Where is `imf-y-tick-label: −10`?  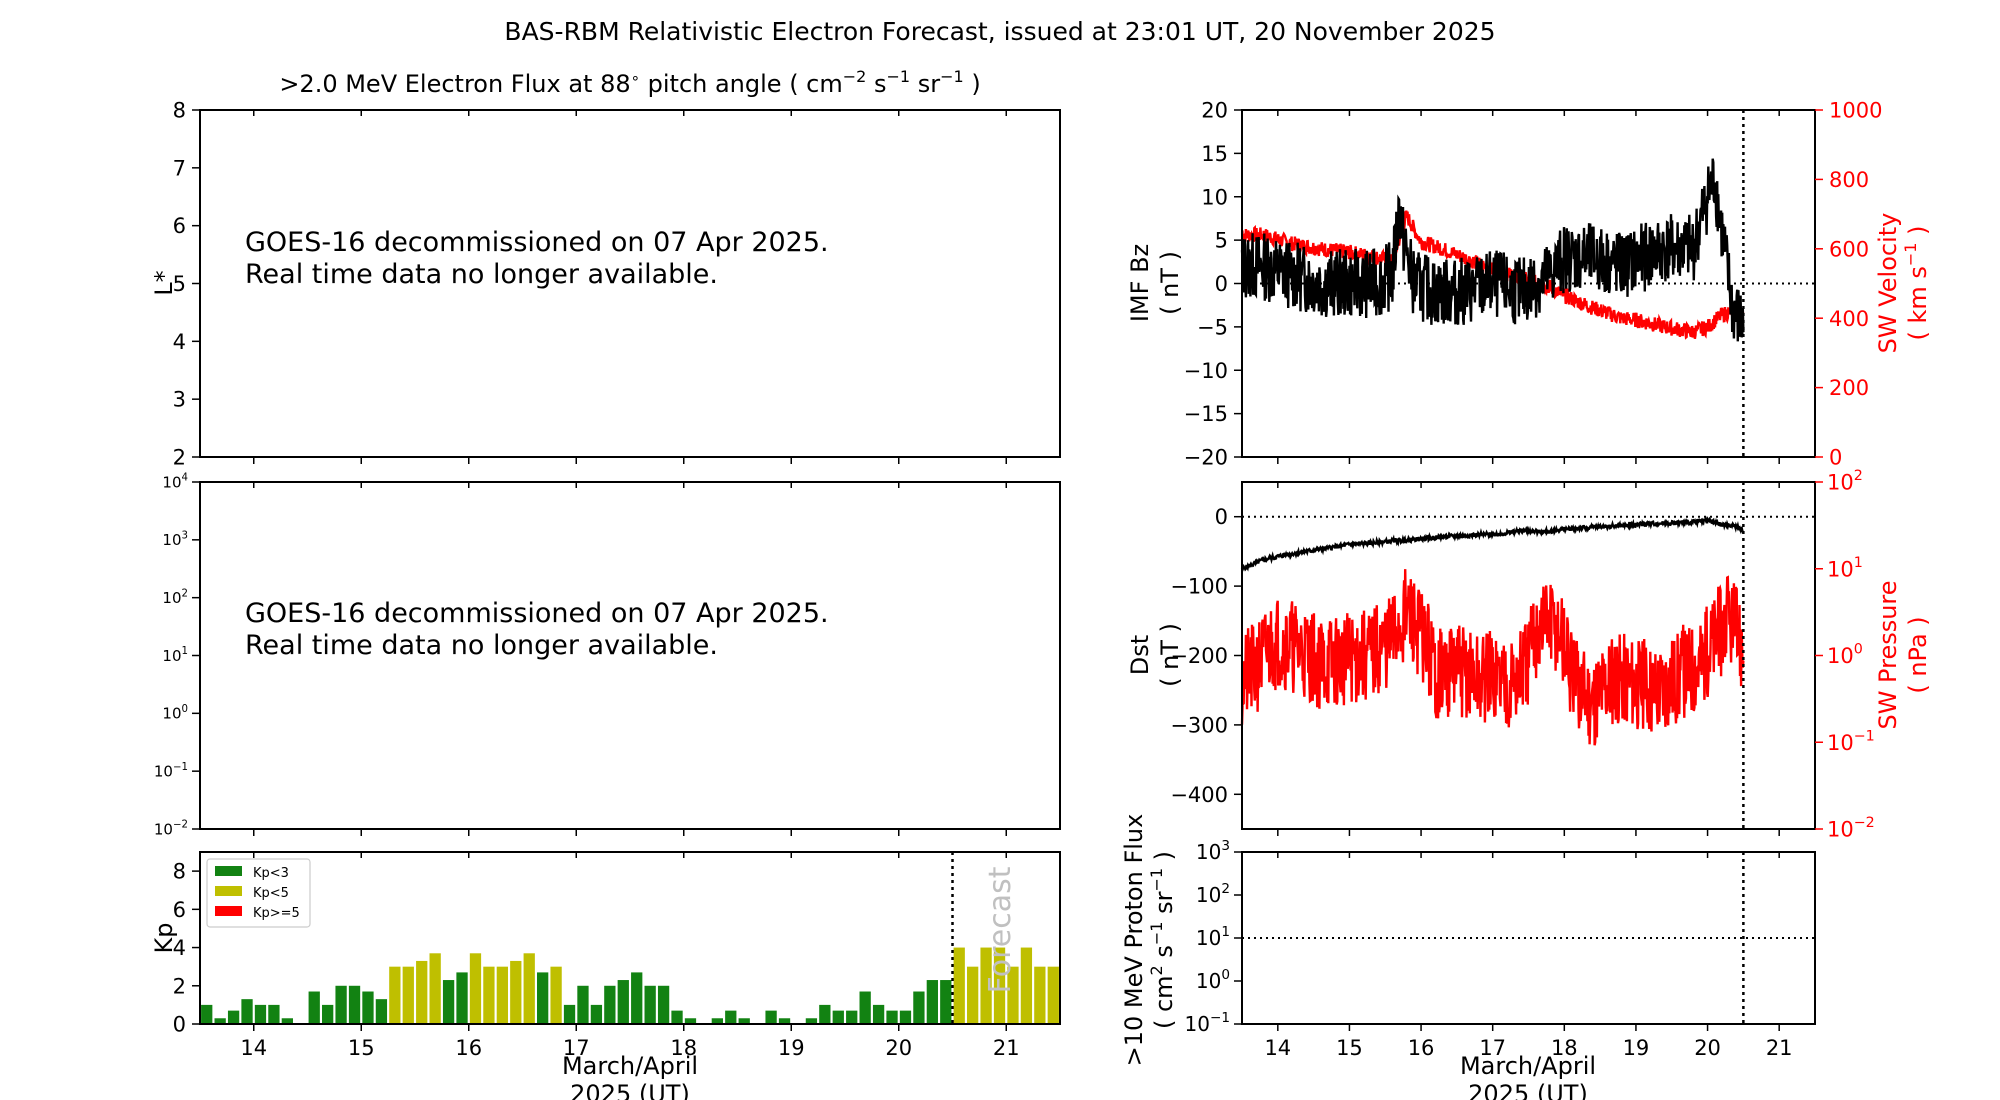
imf-y-tick-label: −10 is located at coordinates (1206, 371).